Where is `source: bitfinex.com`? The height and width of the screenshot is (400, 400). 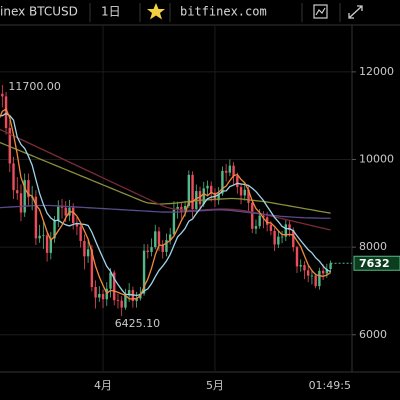 source: bitfinex.com is located at coordinates (223, 12).